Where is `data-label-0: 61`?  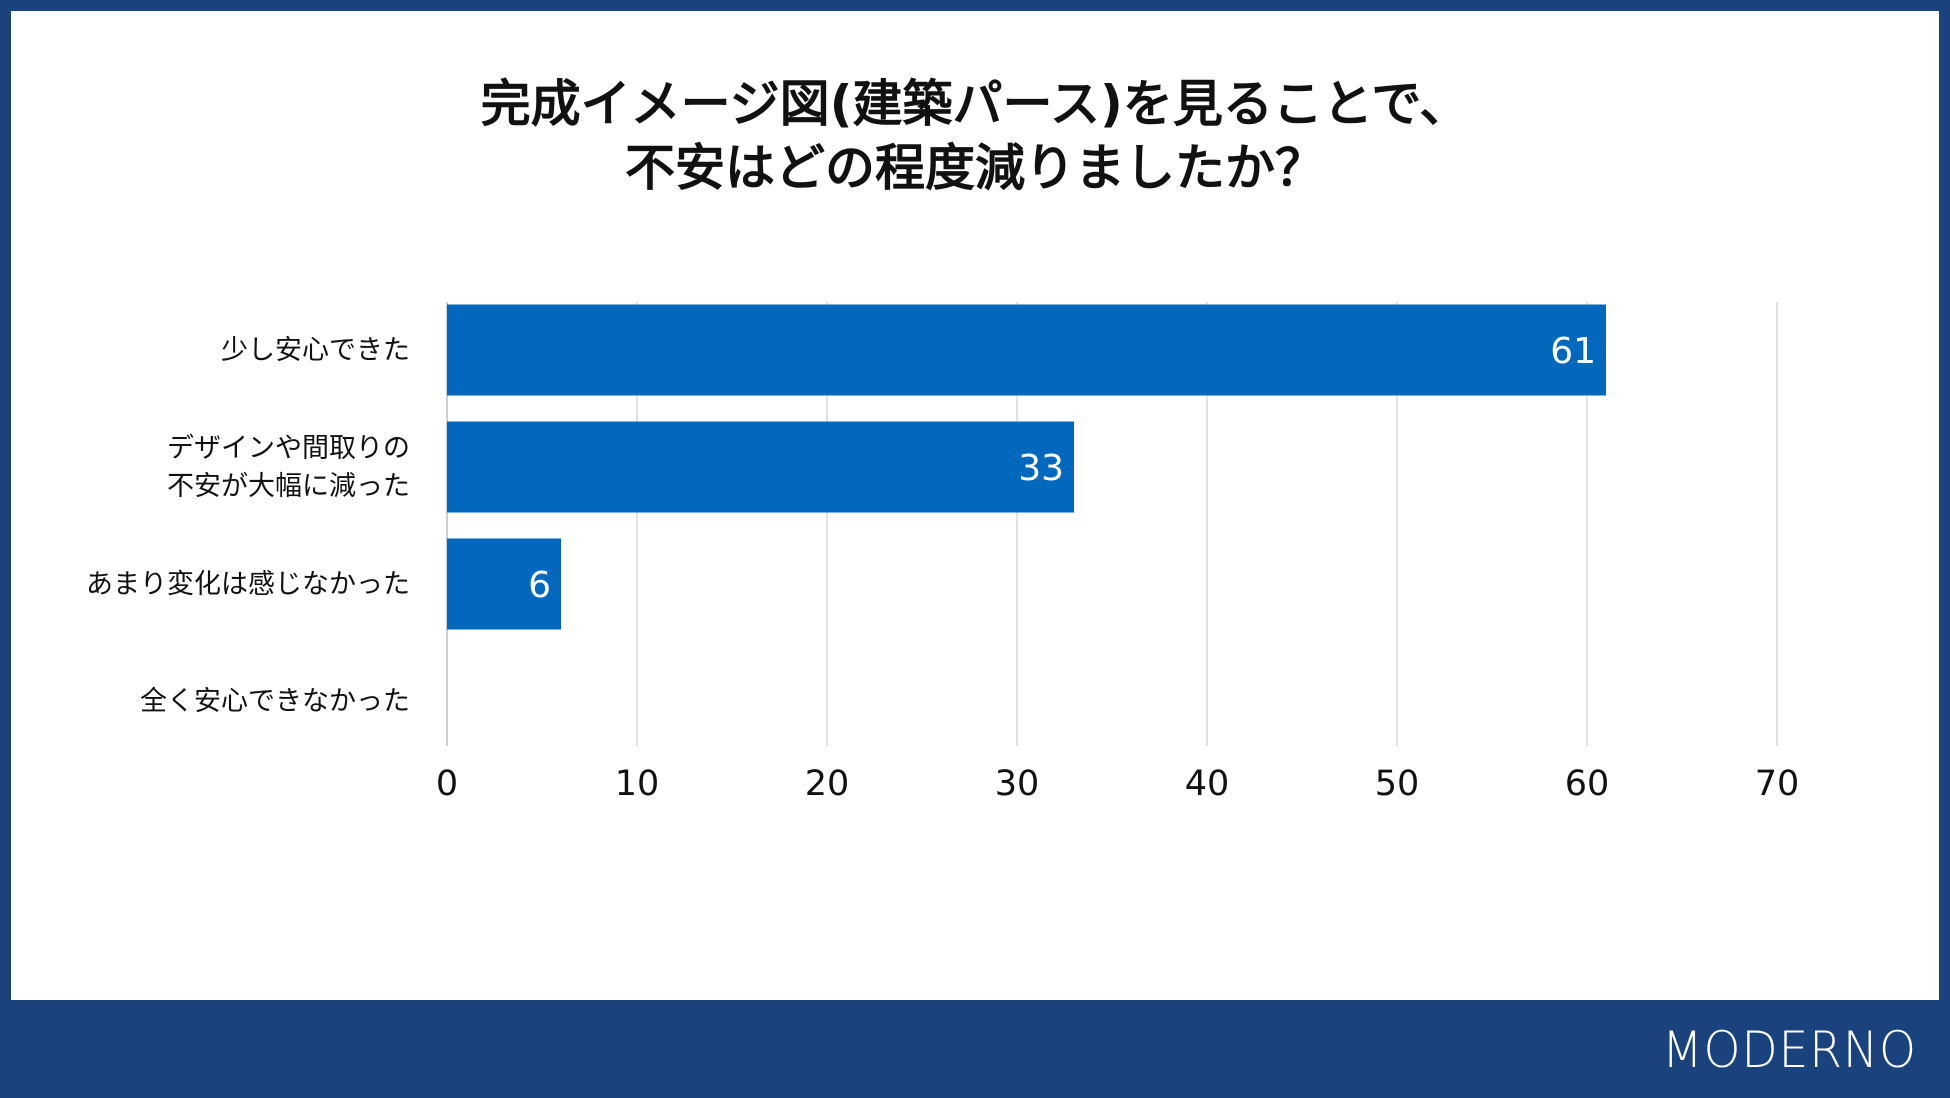 data-label-0: 61 is located at coordinates (1573, 351).